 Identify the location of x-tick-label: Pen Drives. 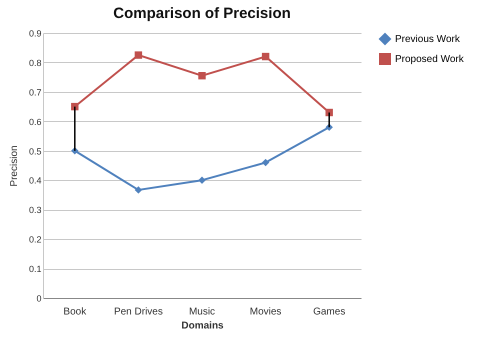
(138, 312).